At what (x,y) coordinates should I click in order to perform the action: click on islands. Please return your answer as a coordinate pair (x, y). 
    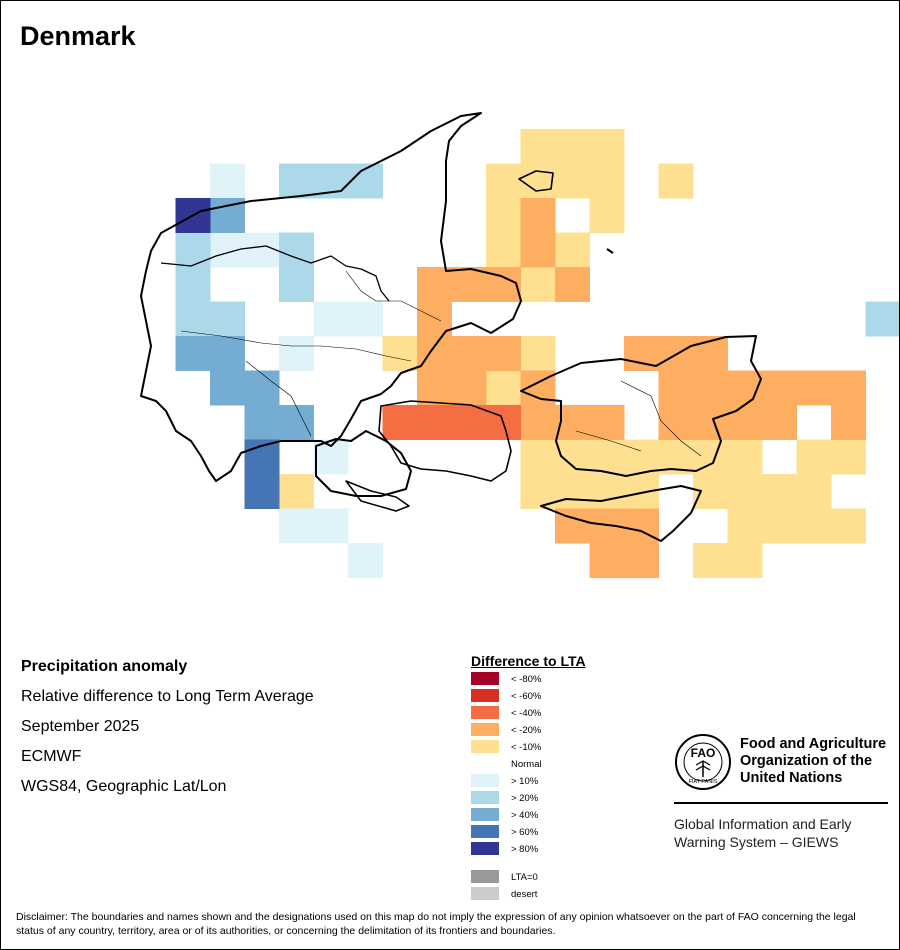
    Looking at the image, I should click on (445, 441).